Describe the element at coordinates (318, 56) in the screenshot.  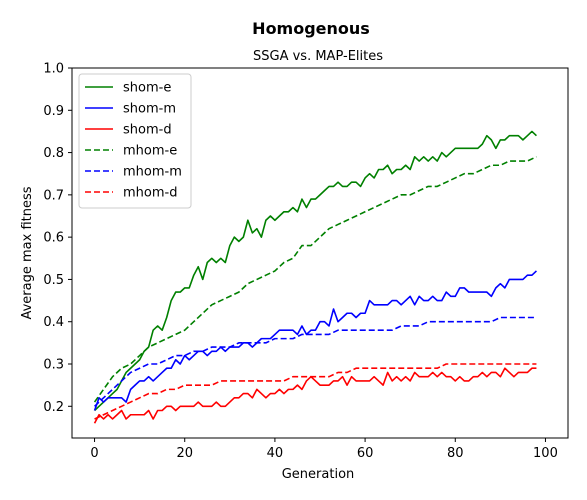
I see `chart-subtitle: SSGA vs. MAP-Elites` at that location.